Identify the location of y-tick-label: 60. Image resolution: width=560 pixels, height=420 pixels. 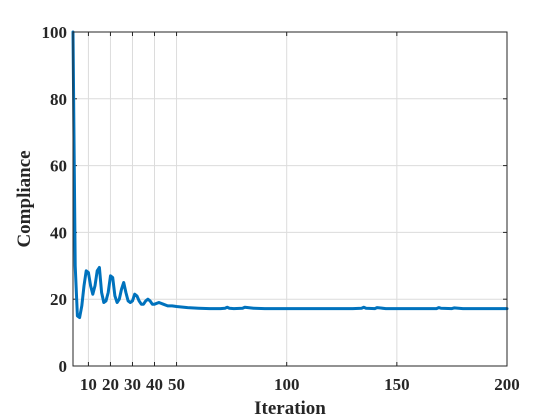
(58, 166).